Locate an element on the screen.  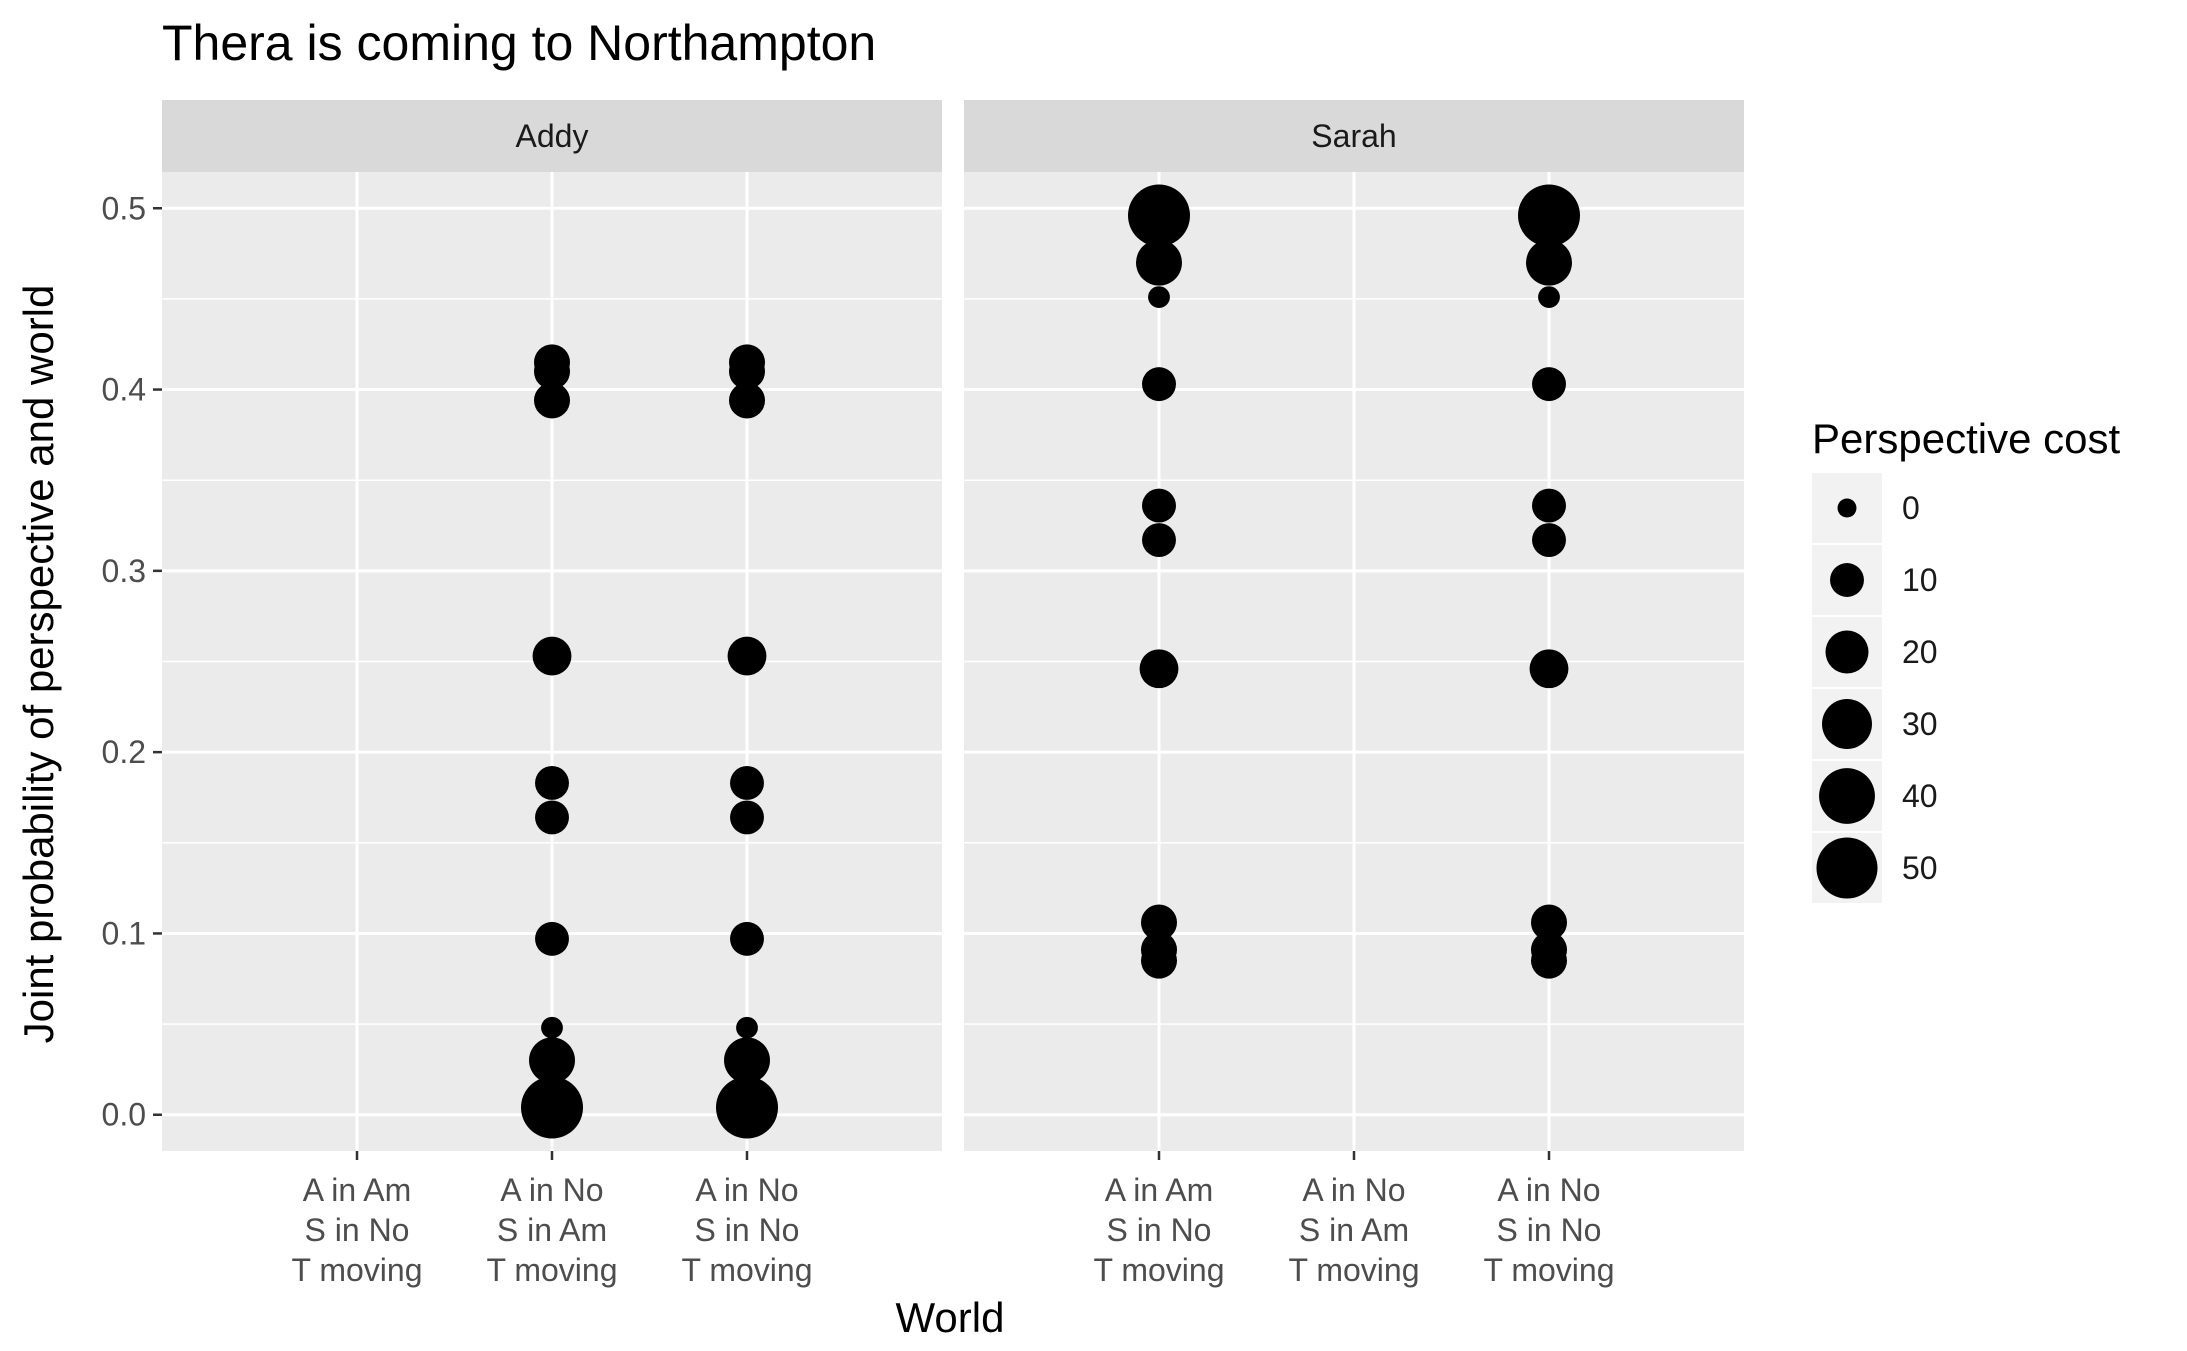
strip-label: Addy is located at coordinates (552, 136).